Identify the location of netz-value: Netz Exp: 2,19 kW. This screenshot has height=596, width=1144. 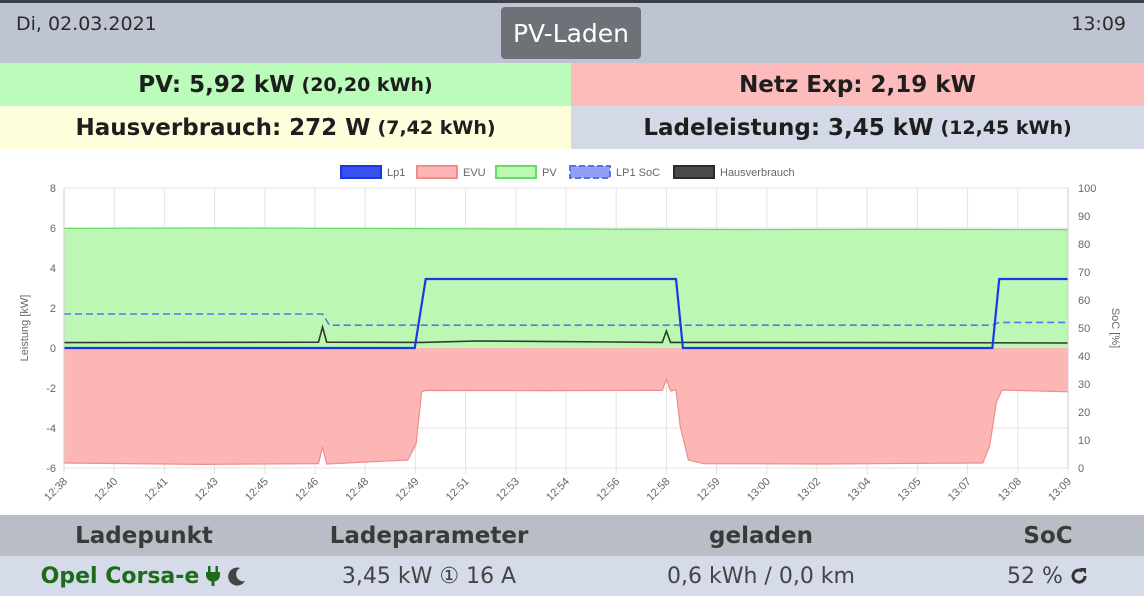
(857, 84).